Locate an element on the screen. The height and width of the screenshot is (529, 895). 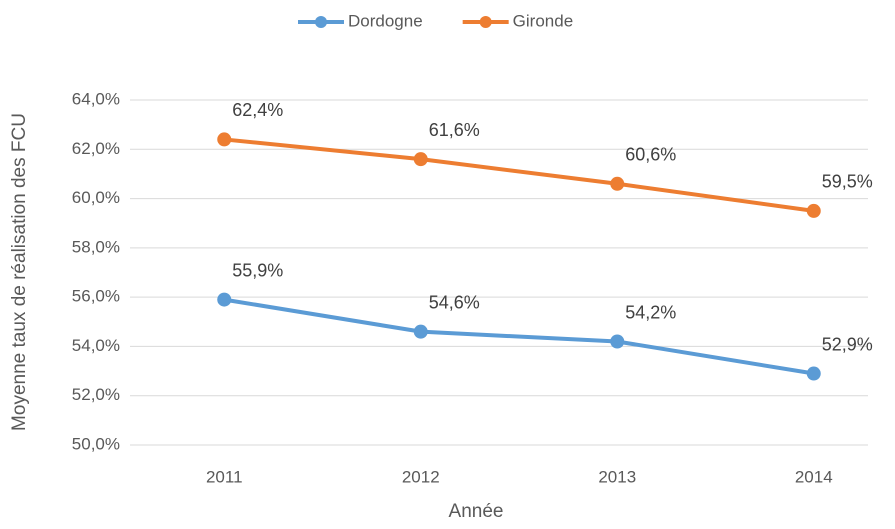
x-tick-label: 2011 is located at coordinates (224, 476).